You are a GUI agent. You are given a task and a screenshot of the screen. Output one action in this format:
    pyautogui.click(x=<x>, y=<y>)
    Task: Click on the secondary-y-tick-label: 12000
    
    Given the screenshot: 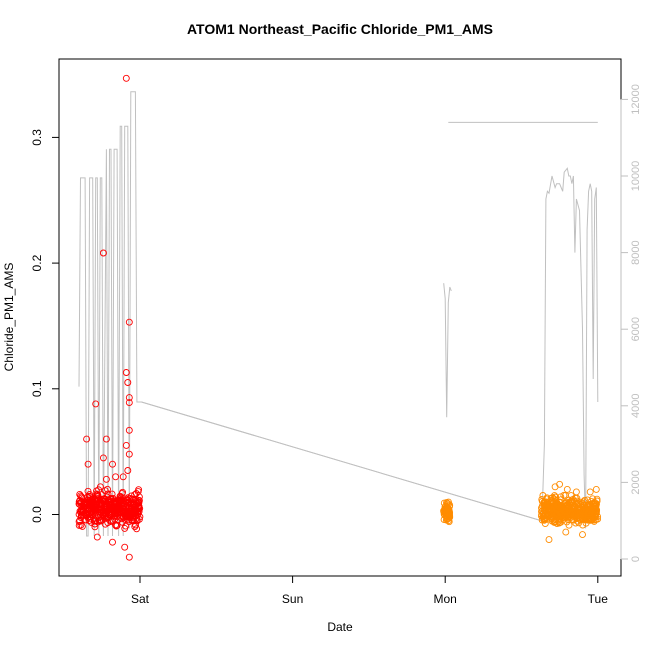 What is the action you would take?
    pyautogui.click(x=636, y=99)
    